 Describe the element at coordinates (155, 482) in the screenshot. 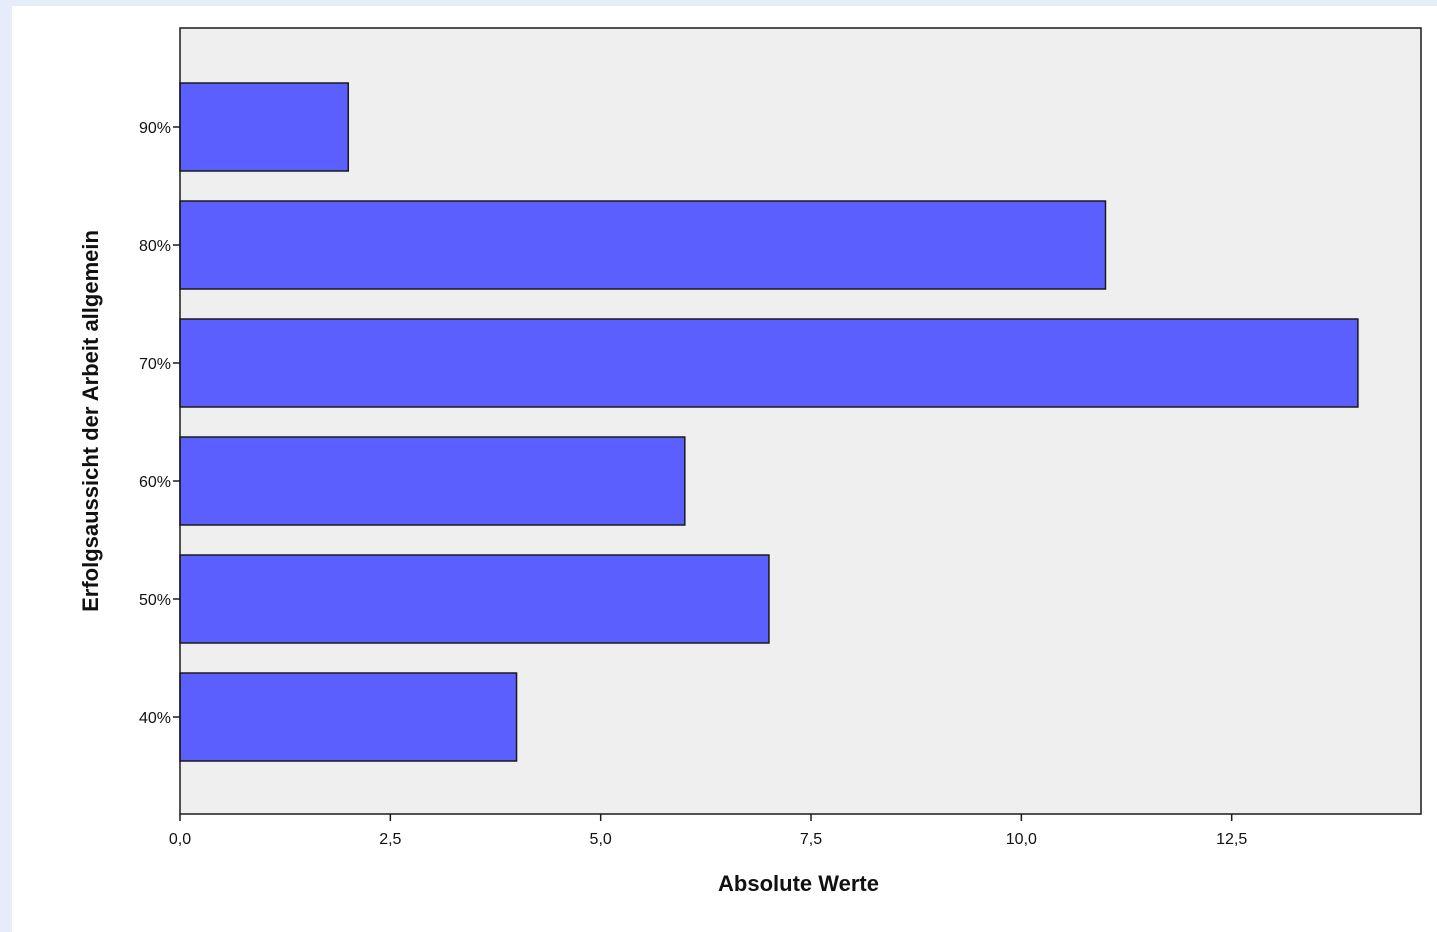

I see `y-tick-label: 60%` at that location.